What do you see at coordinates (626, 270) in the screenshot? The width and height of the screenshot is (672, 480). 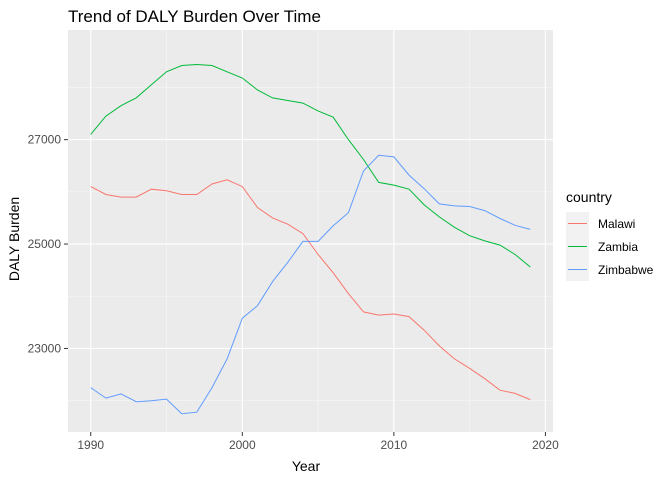 I see `legend-label-zimbabwe: Zimbabwe` at bounding box center [626, 270].